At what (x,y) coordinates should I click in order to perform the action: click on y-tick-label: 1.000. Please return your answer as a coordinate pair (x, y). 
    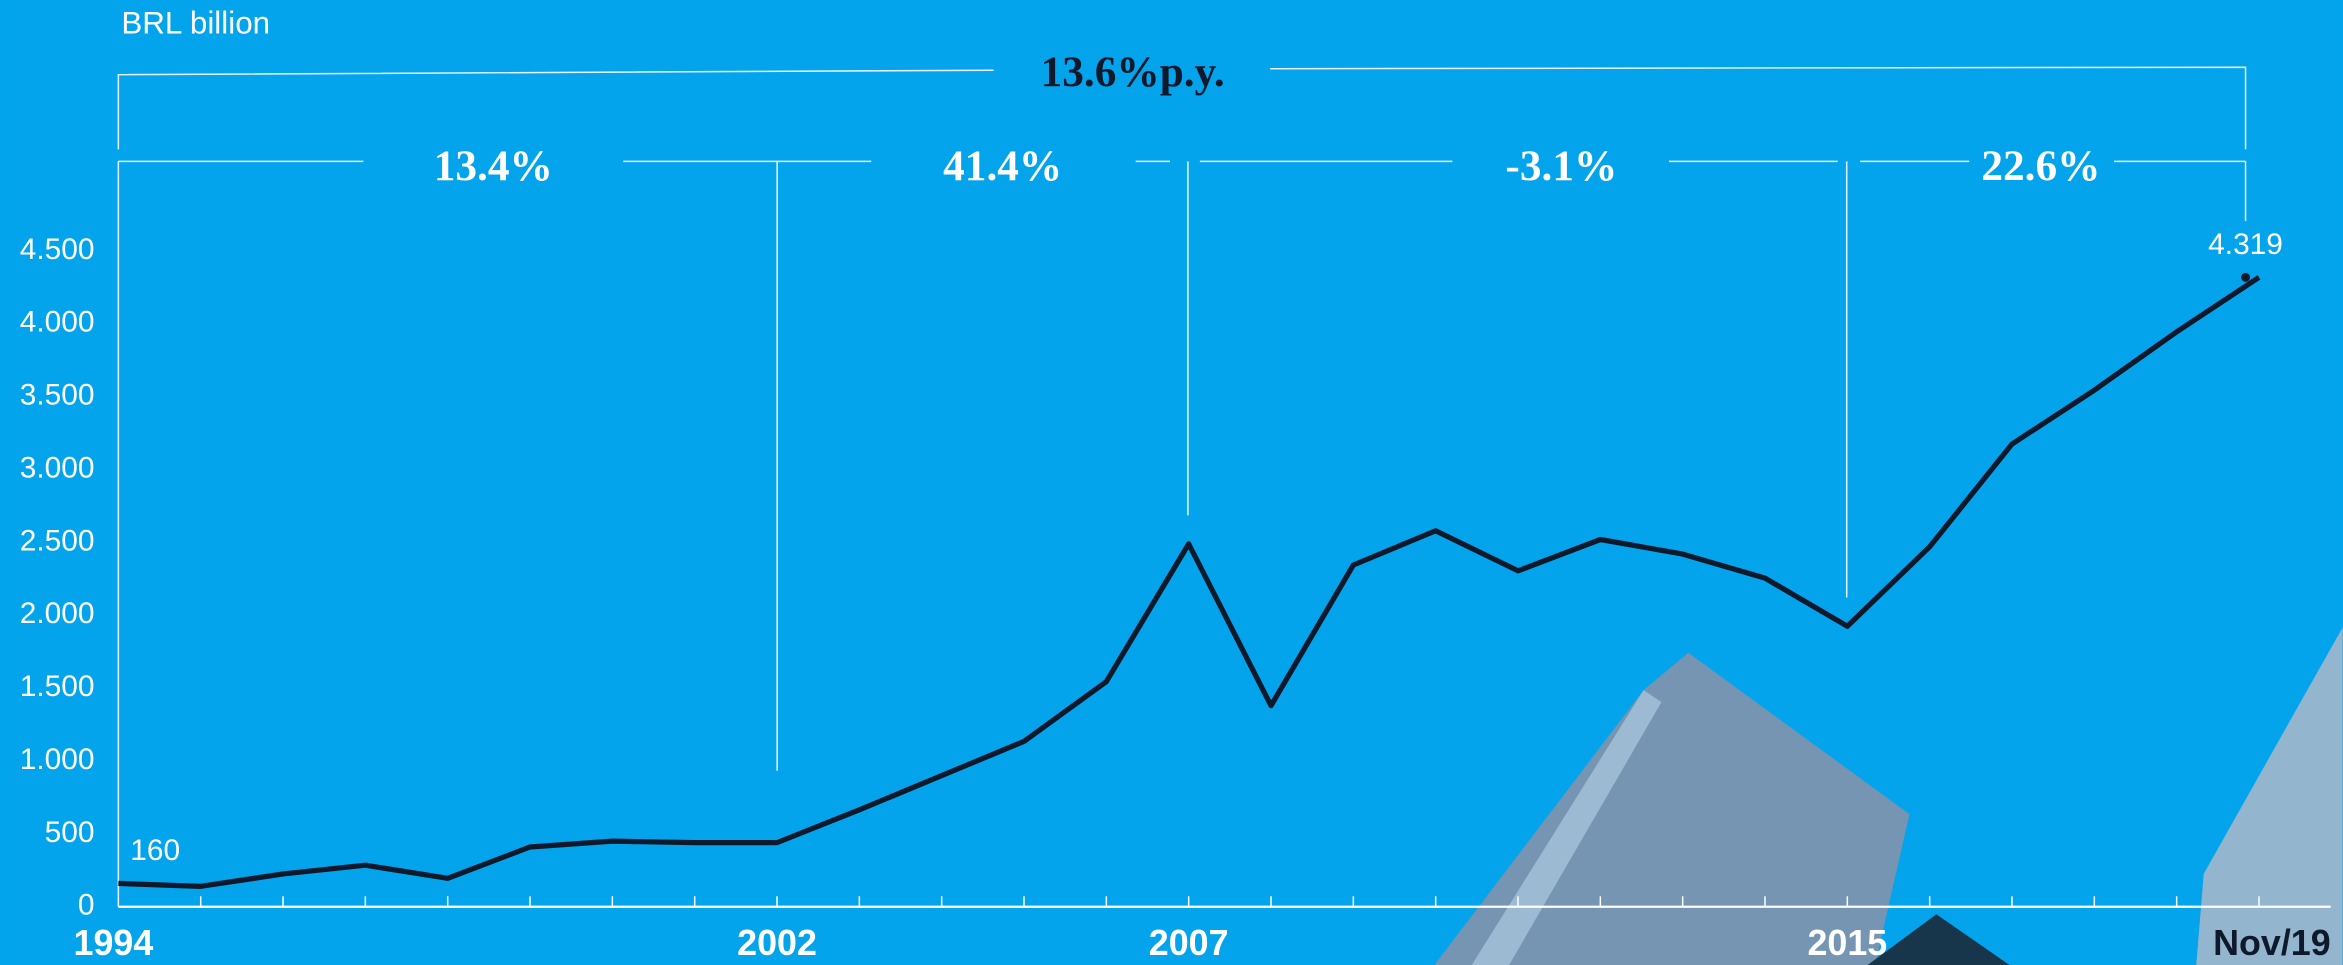
    Looking at the image, I should click on (57, 759).